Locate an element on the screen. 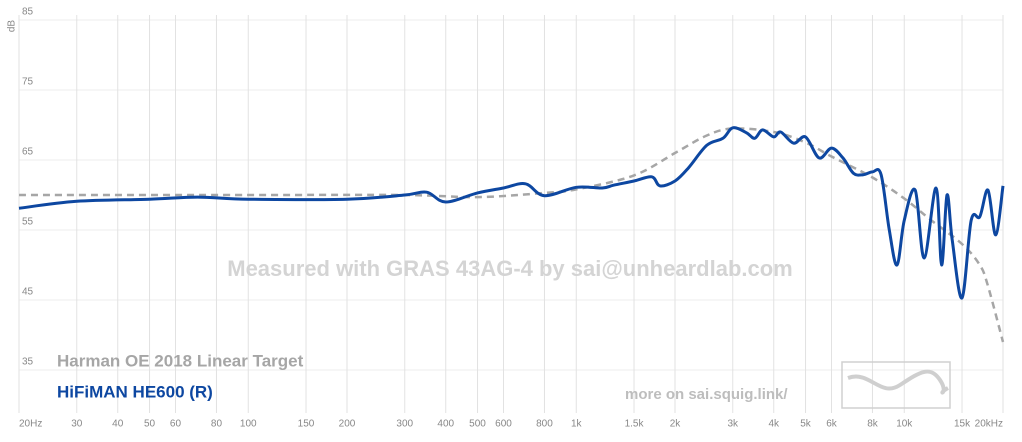 The image size is (1022, 442). y-axis-label: dB is located at coordinates (12, 26).